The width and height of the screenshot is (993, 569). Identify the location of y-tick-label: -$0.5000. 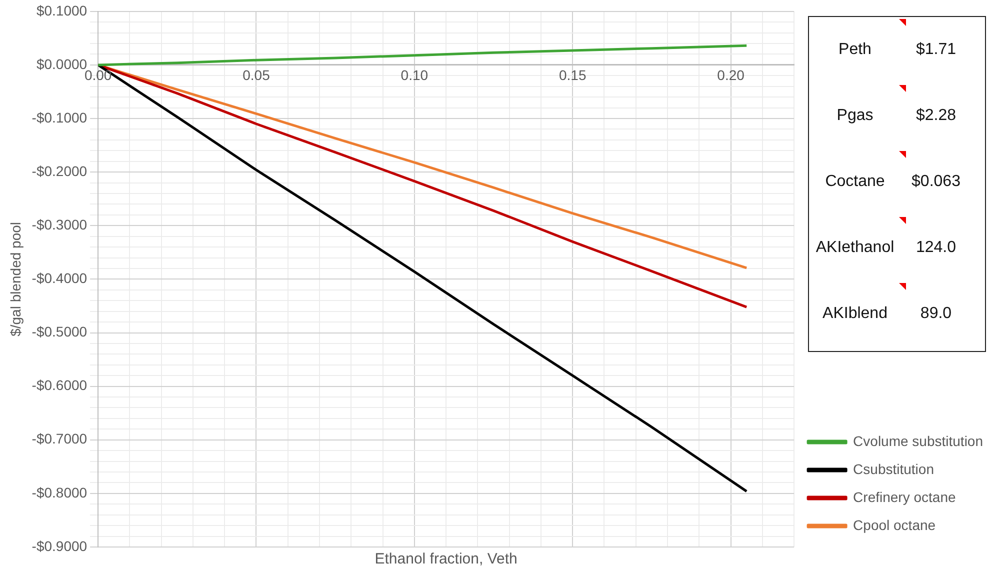
(60, 332).